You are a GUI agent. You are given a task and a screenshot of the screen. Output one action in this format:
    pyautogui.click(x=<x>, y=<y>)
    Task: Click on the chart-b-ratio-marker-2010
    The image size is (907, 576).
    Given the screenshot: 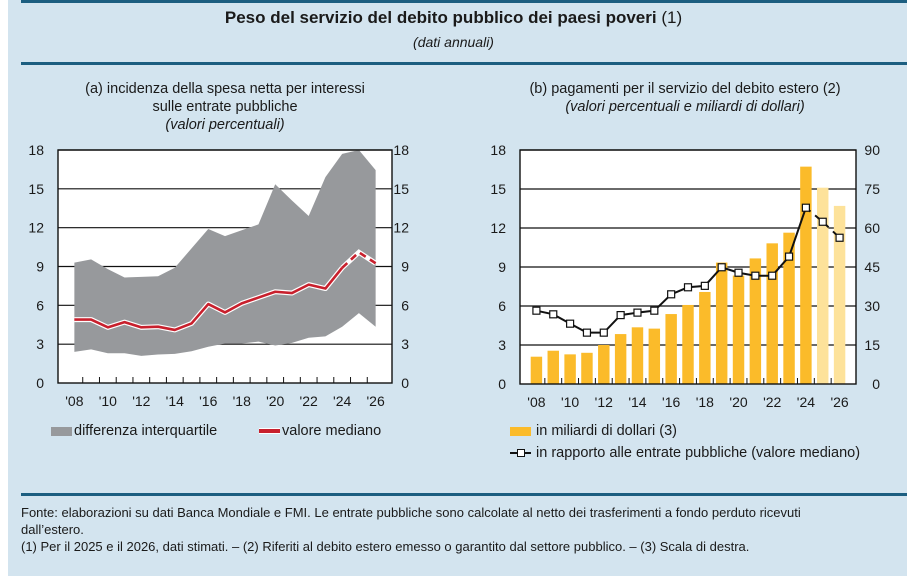 What is the action you would take?
    pyautogui.click(x=570, y=323)
    